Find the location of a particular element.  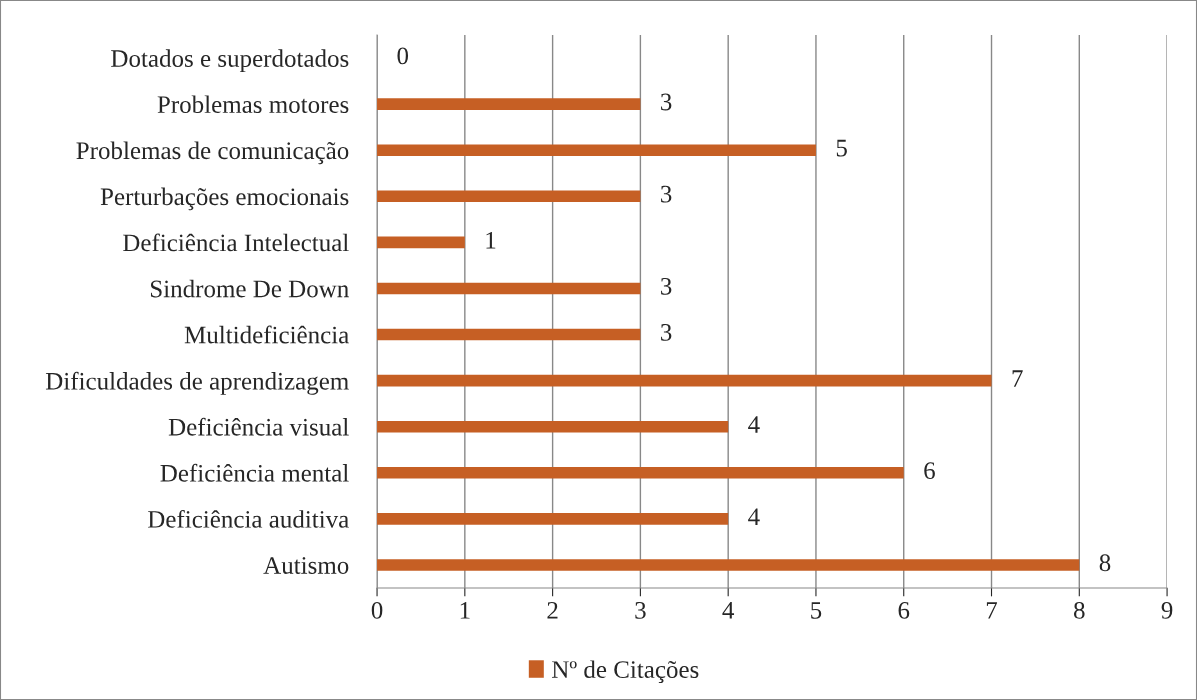

y-tick-label: Deficiência auditiva is located at coordinates (248, 518).